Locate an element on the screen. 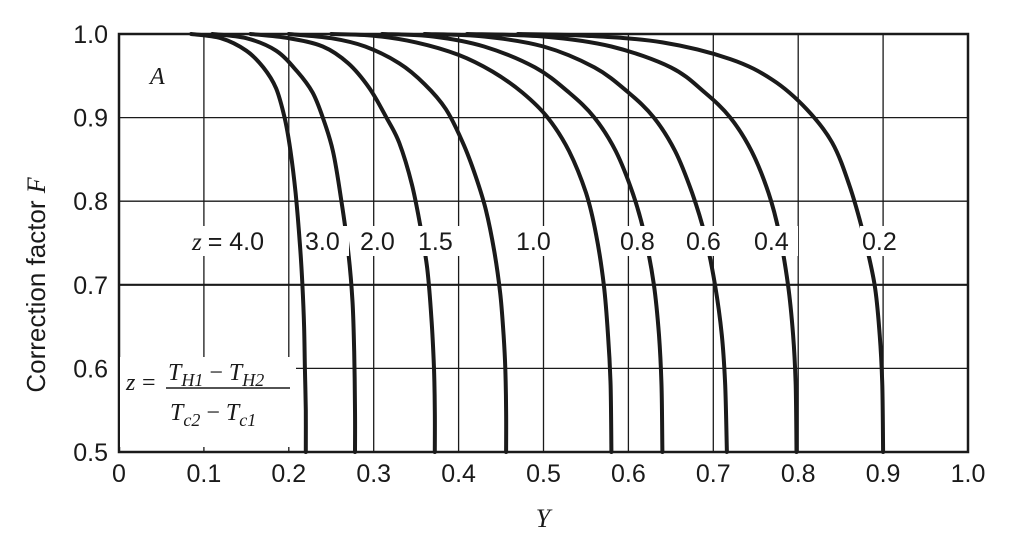  panel-label: A is located at coordinates (156, 77).